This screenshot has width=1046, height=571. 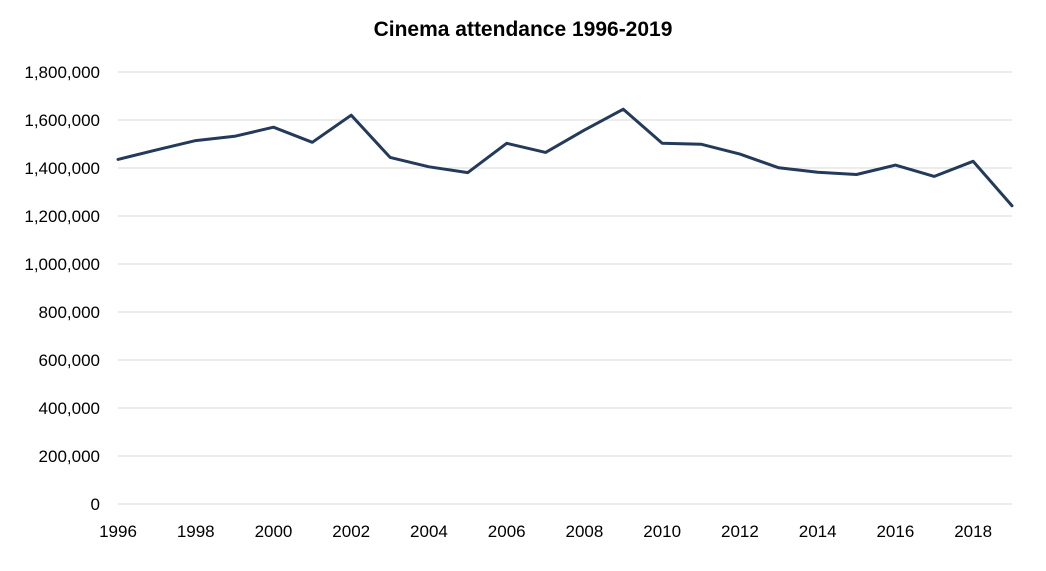 I want to click on y-tick-label: 1,000,000, so click(x=62, y=264).